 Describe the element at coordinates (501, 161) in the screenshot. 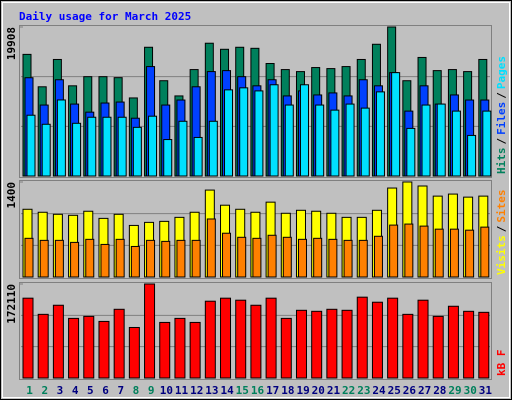

I see `legend-entry: Hits` at that location.